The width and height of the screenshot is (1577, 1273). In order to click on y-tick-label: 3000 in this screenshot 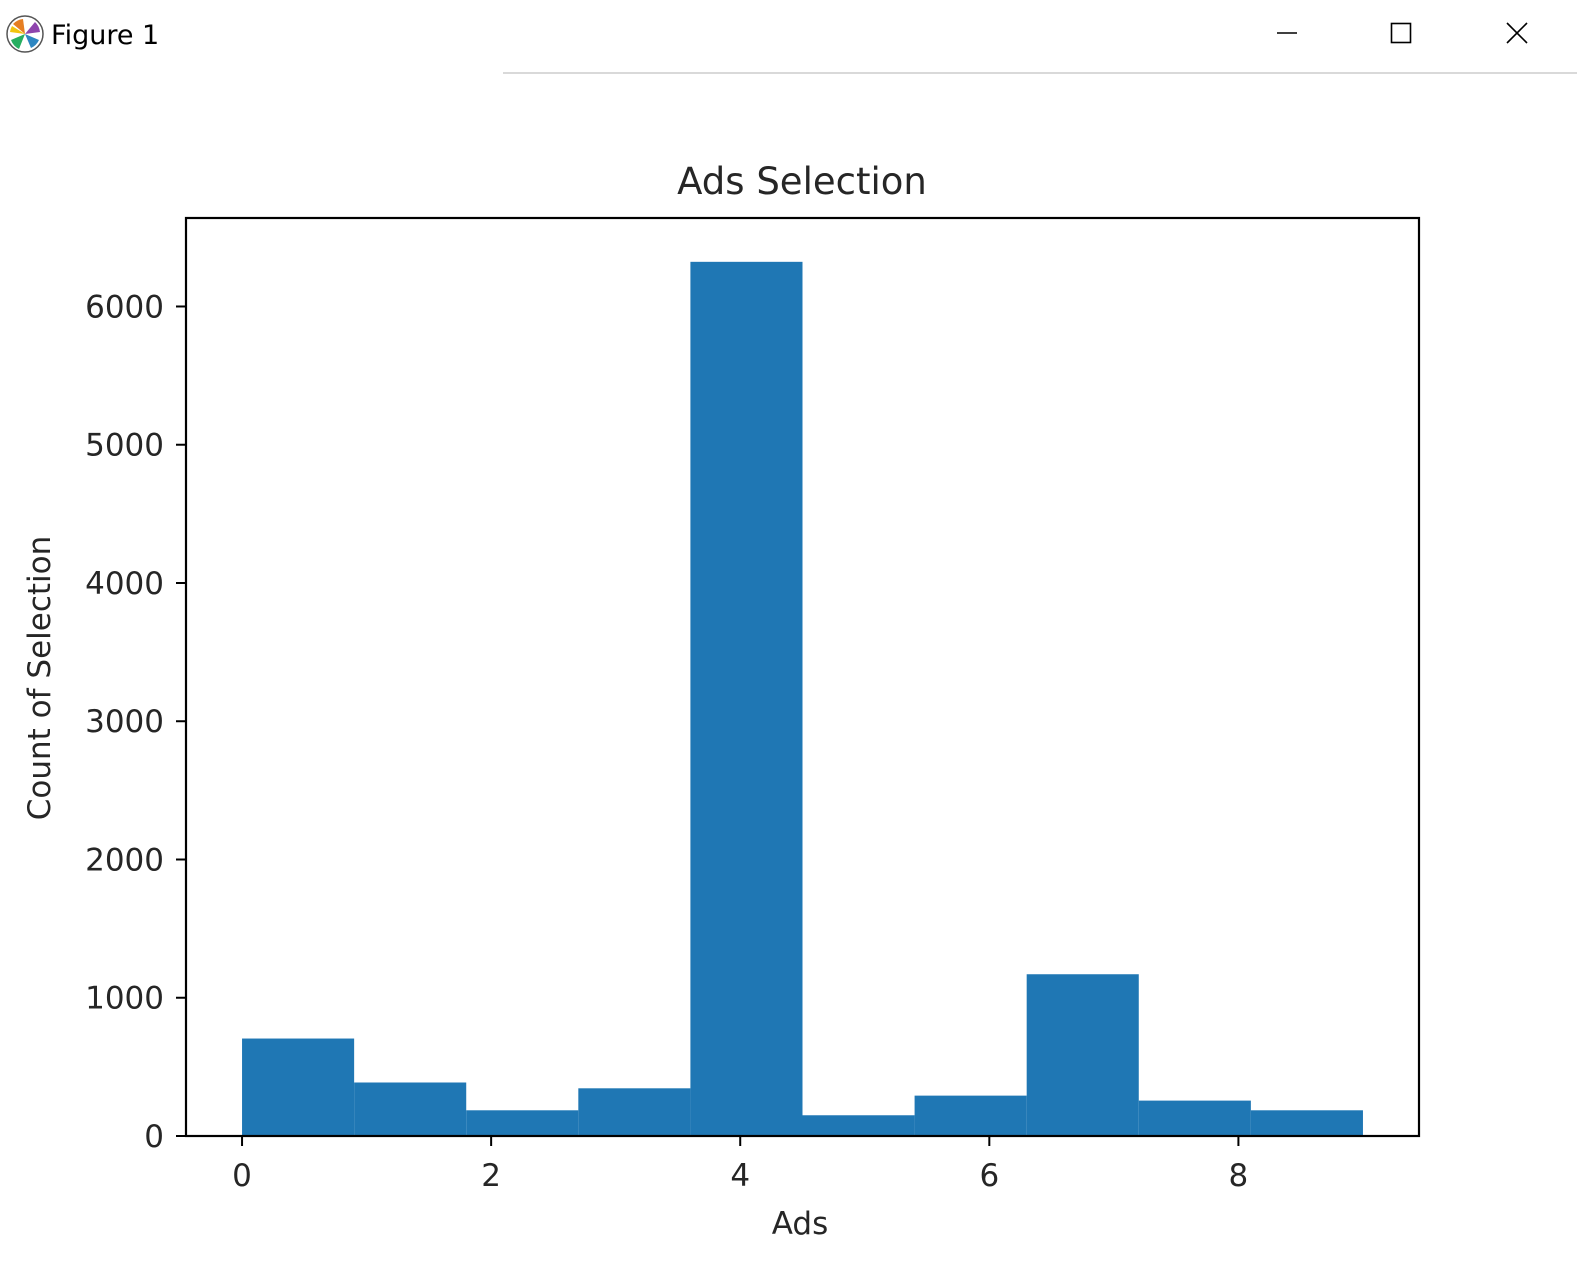, I will do `click(124, 722)`.